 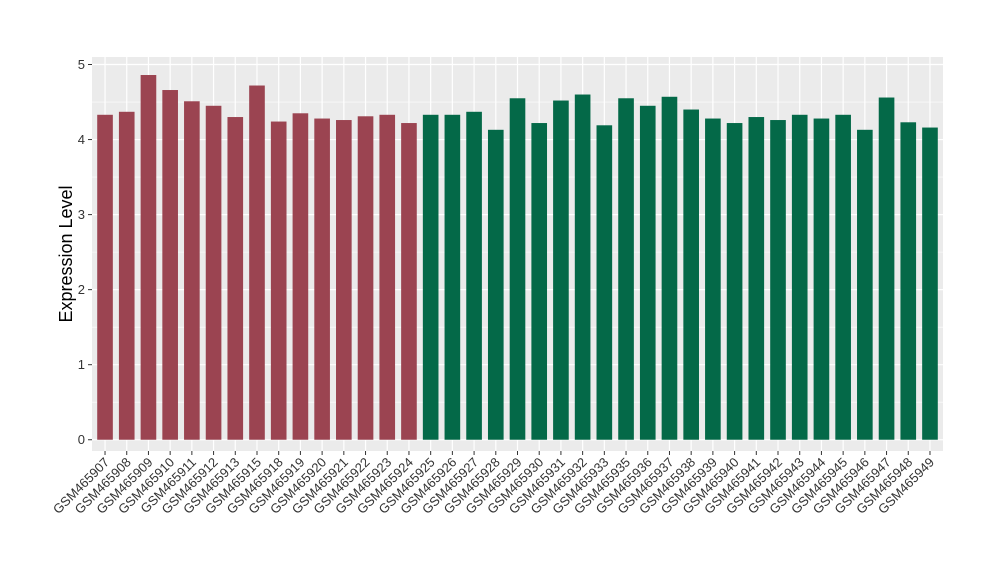 What do you see at coordinates (81, 364) in the screenshot?
I see `y-tick-label: 1` at bounding box center [81, 364].